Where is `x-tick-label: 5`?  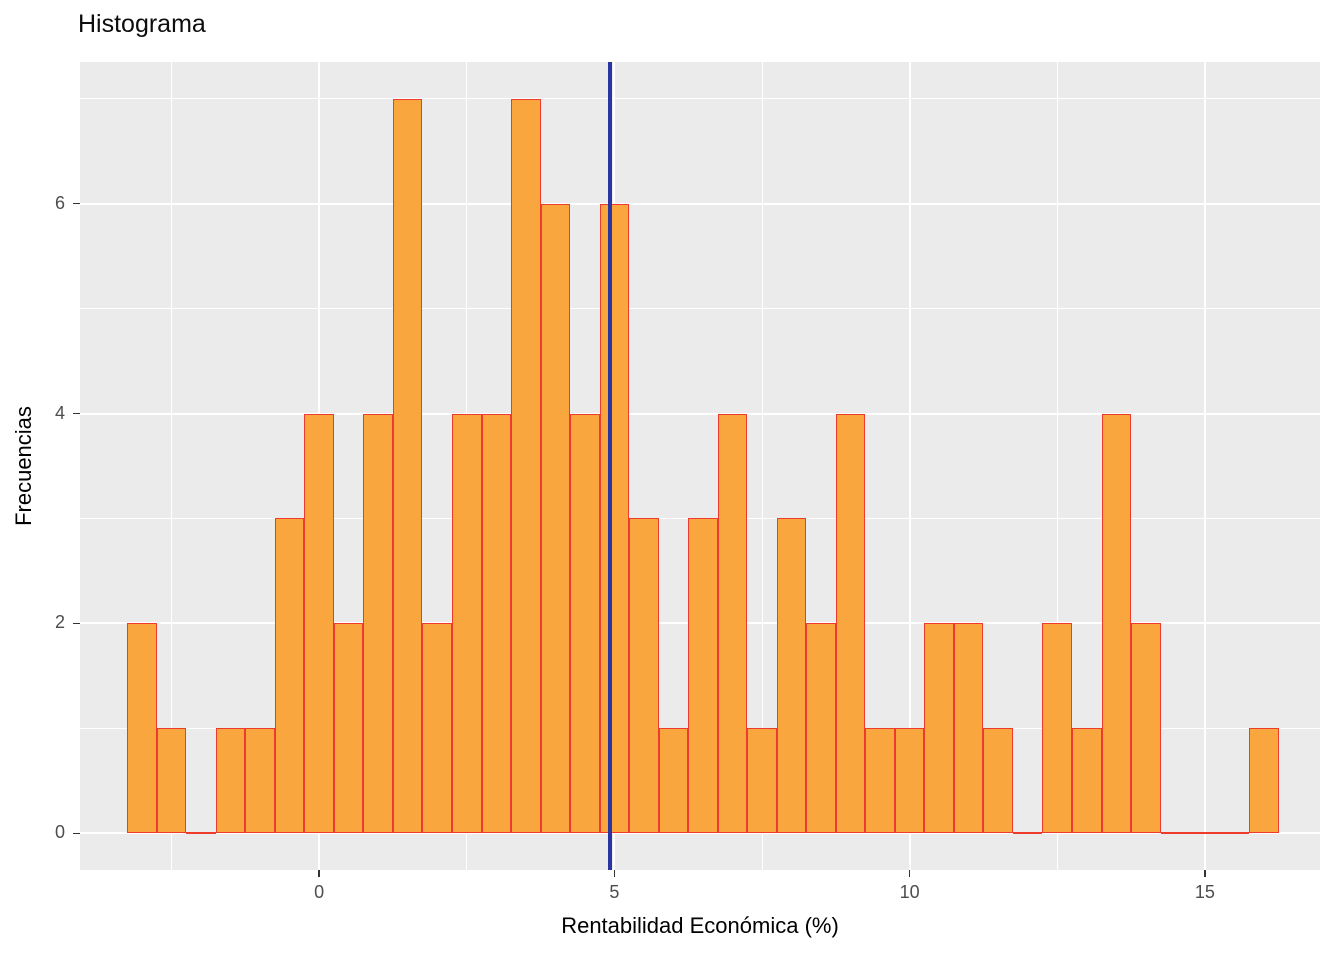
x-tick-label: 5 is located at coordinates (614, 892).